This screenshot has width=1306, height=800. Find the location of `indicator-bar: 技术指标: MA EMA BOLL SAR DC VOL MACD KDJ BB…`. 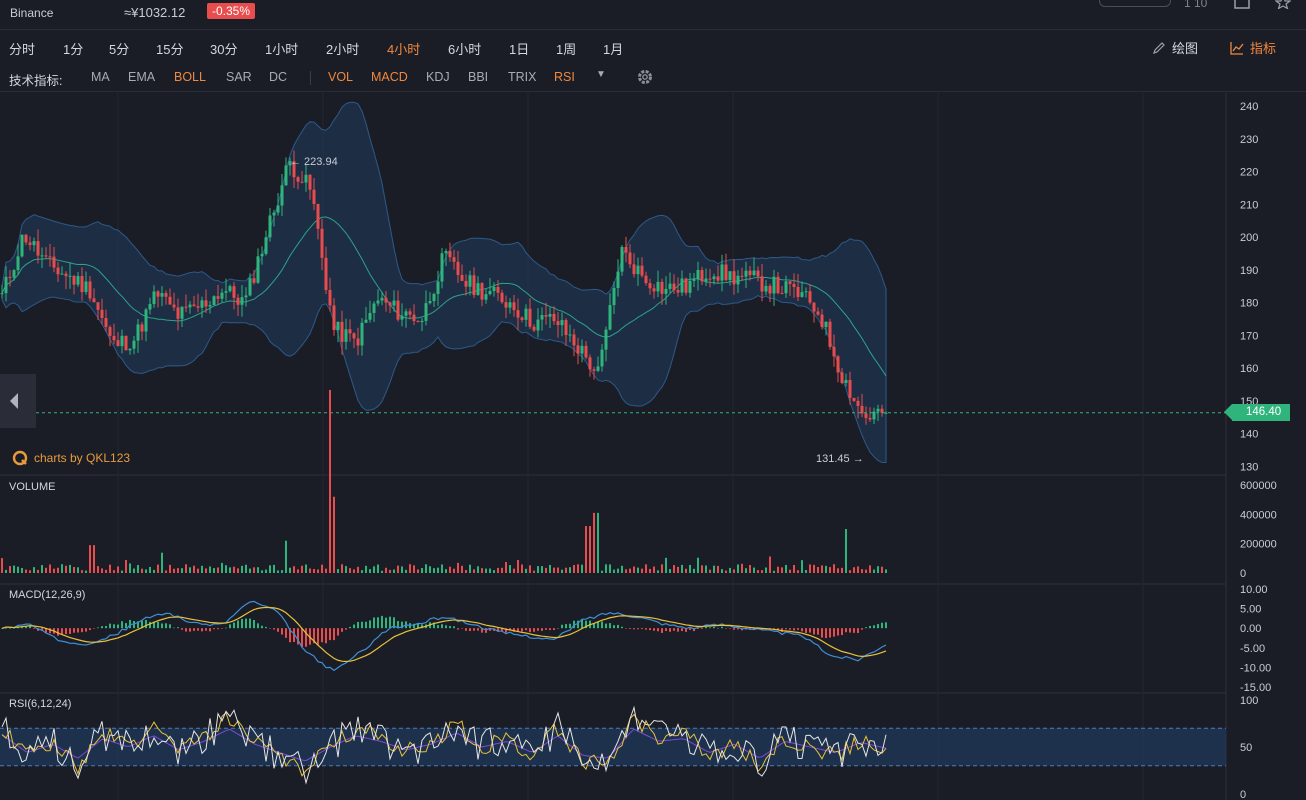

indicator-bar: 技术指标: MA EMA BOLL SAR DC VOL MACD KDJ BB… is located at coordinates (653, 77).